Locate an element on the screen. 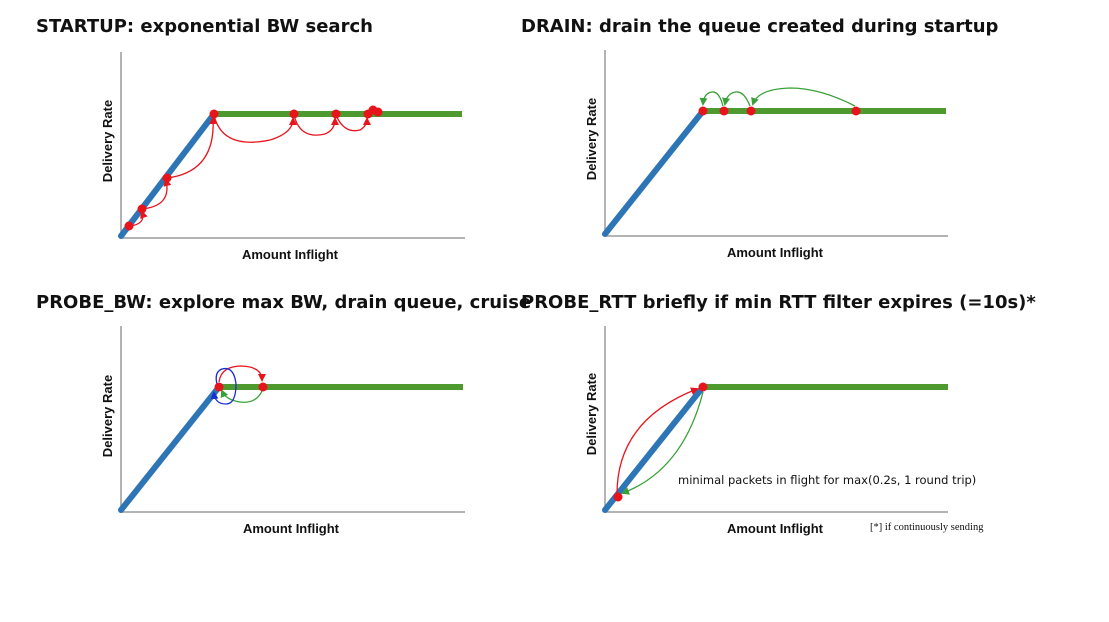 The image size is (1109, 622). drain-chart: Delivery Rate Amount Inflight is located at coordinates (766, 155).